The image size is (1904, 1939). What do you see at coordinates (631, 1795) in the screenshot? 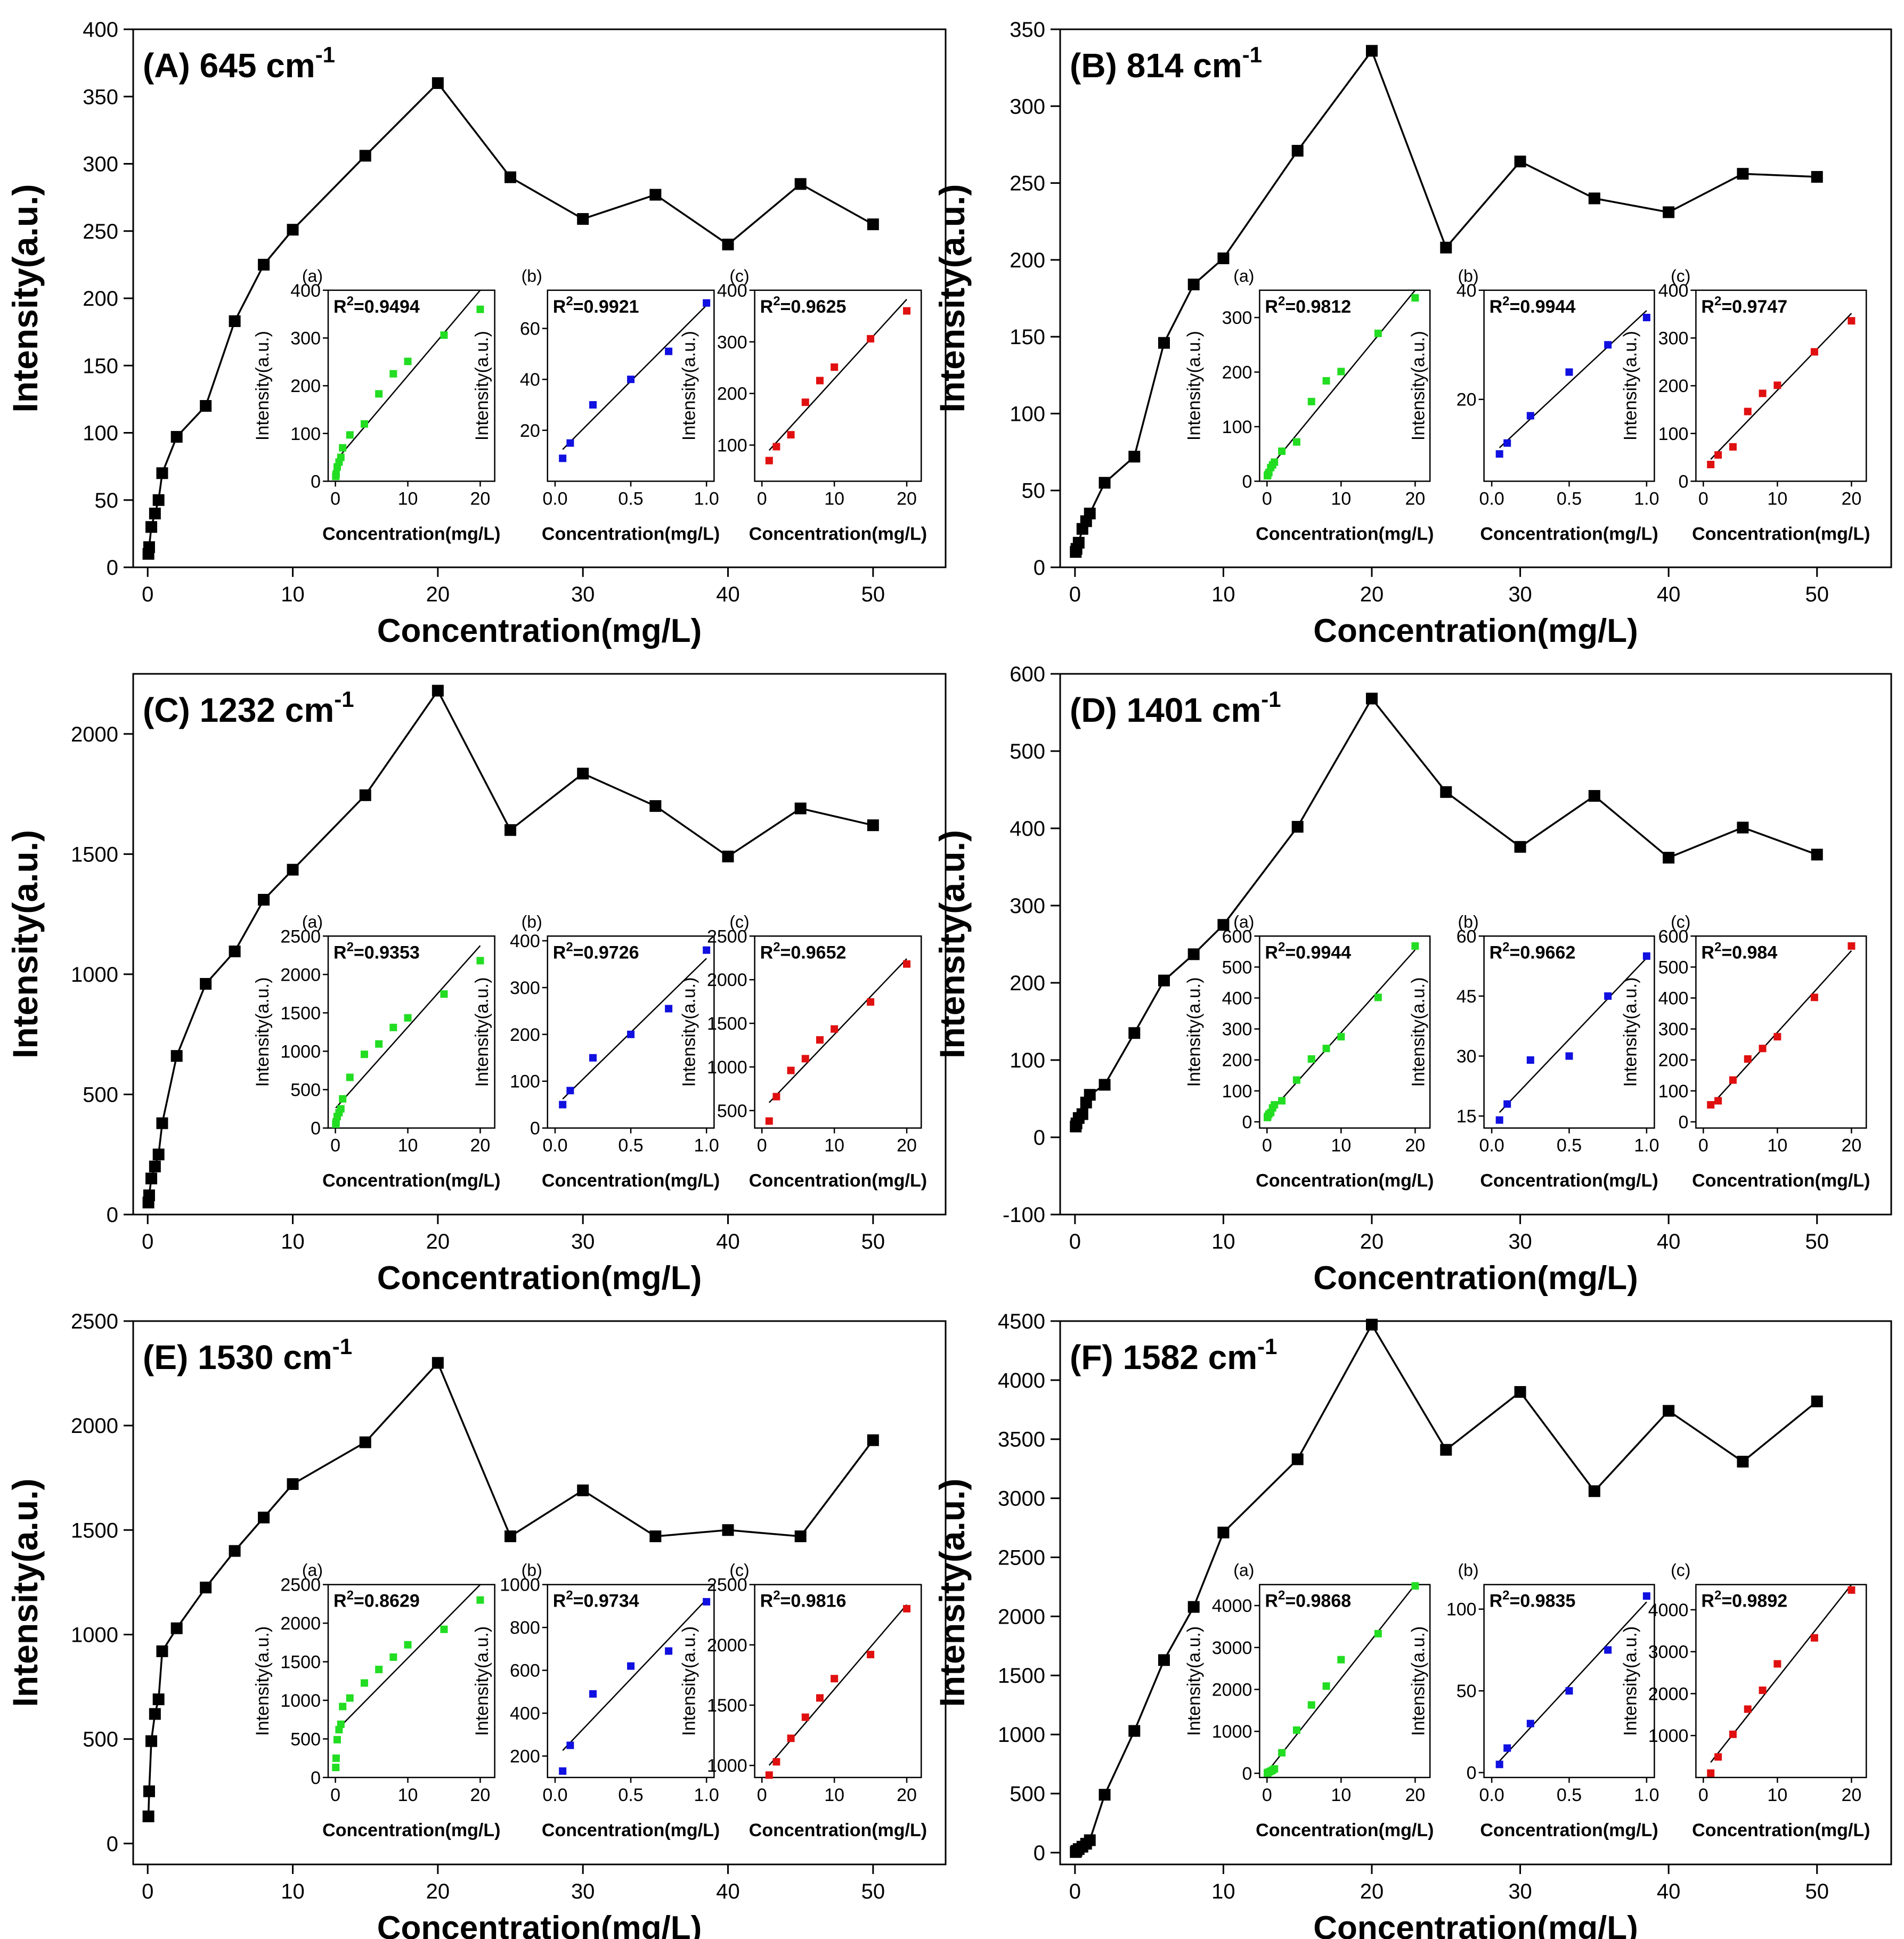
I see `inset-x-tick-label: 0.5` at bounding box center [631, 1795].